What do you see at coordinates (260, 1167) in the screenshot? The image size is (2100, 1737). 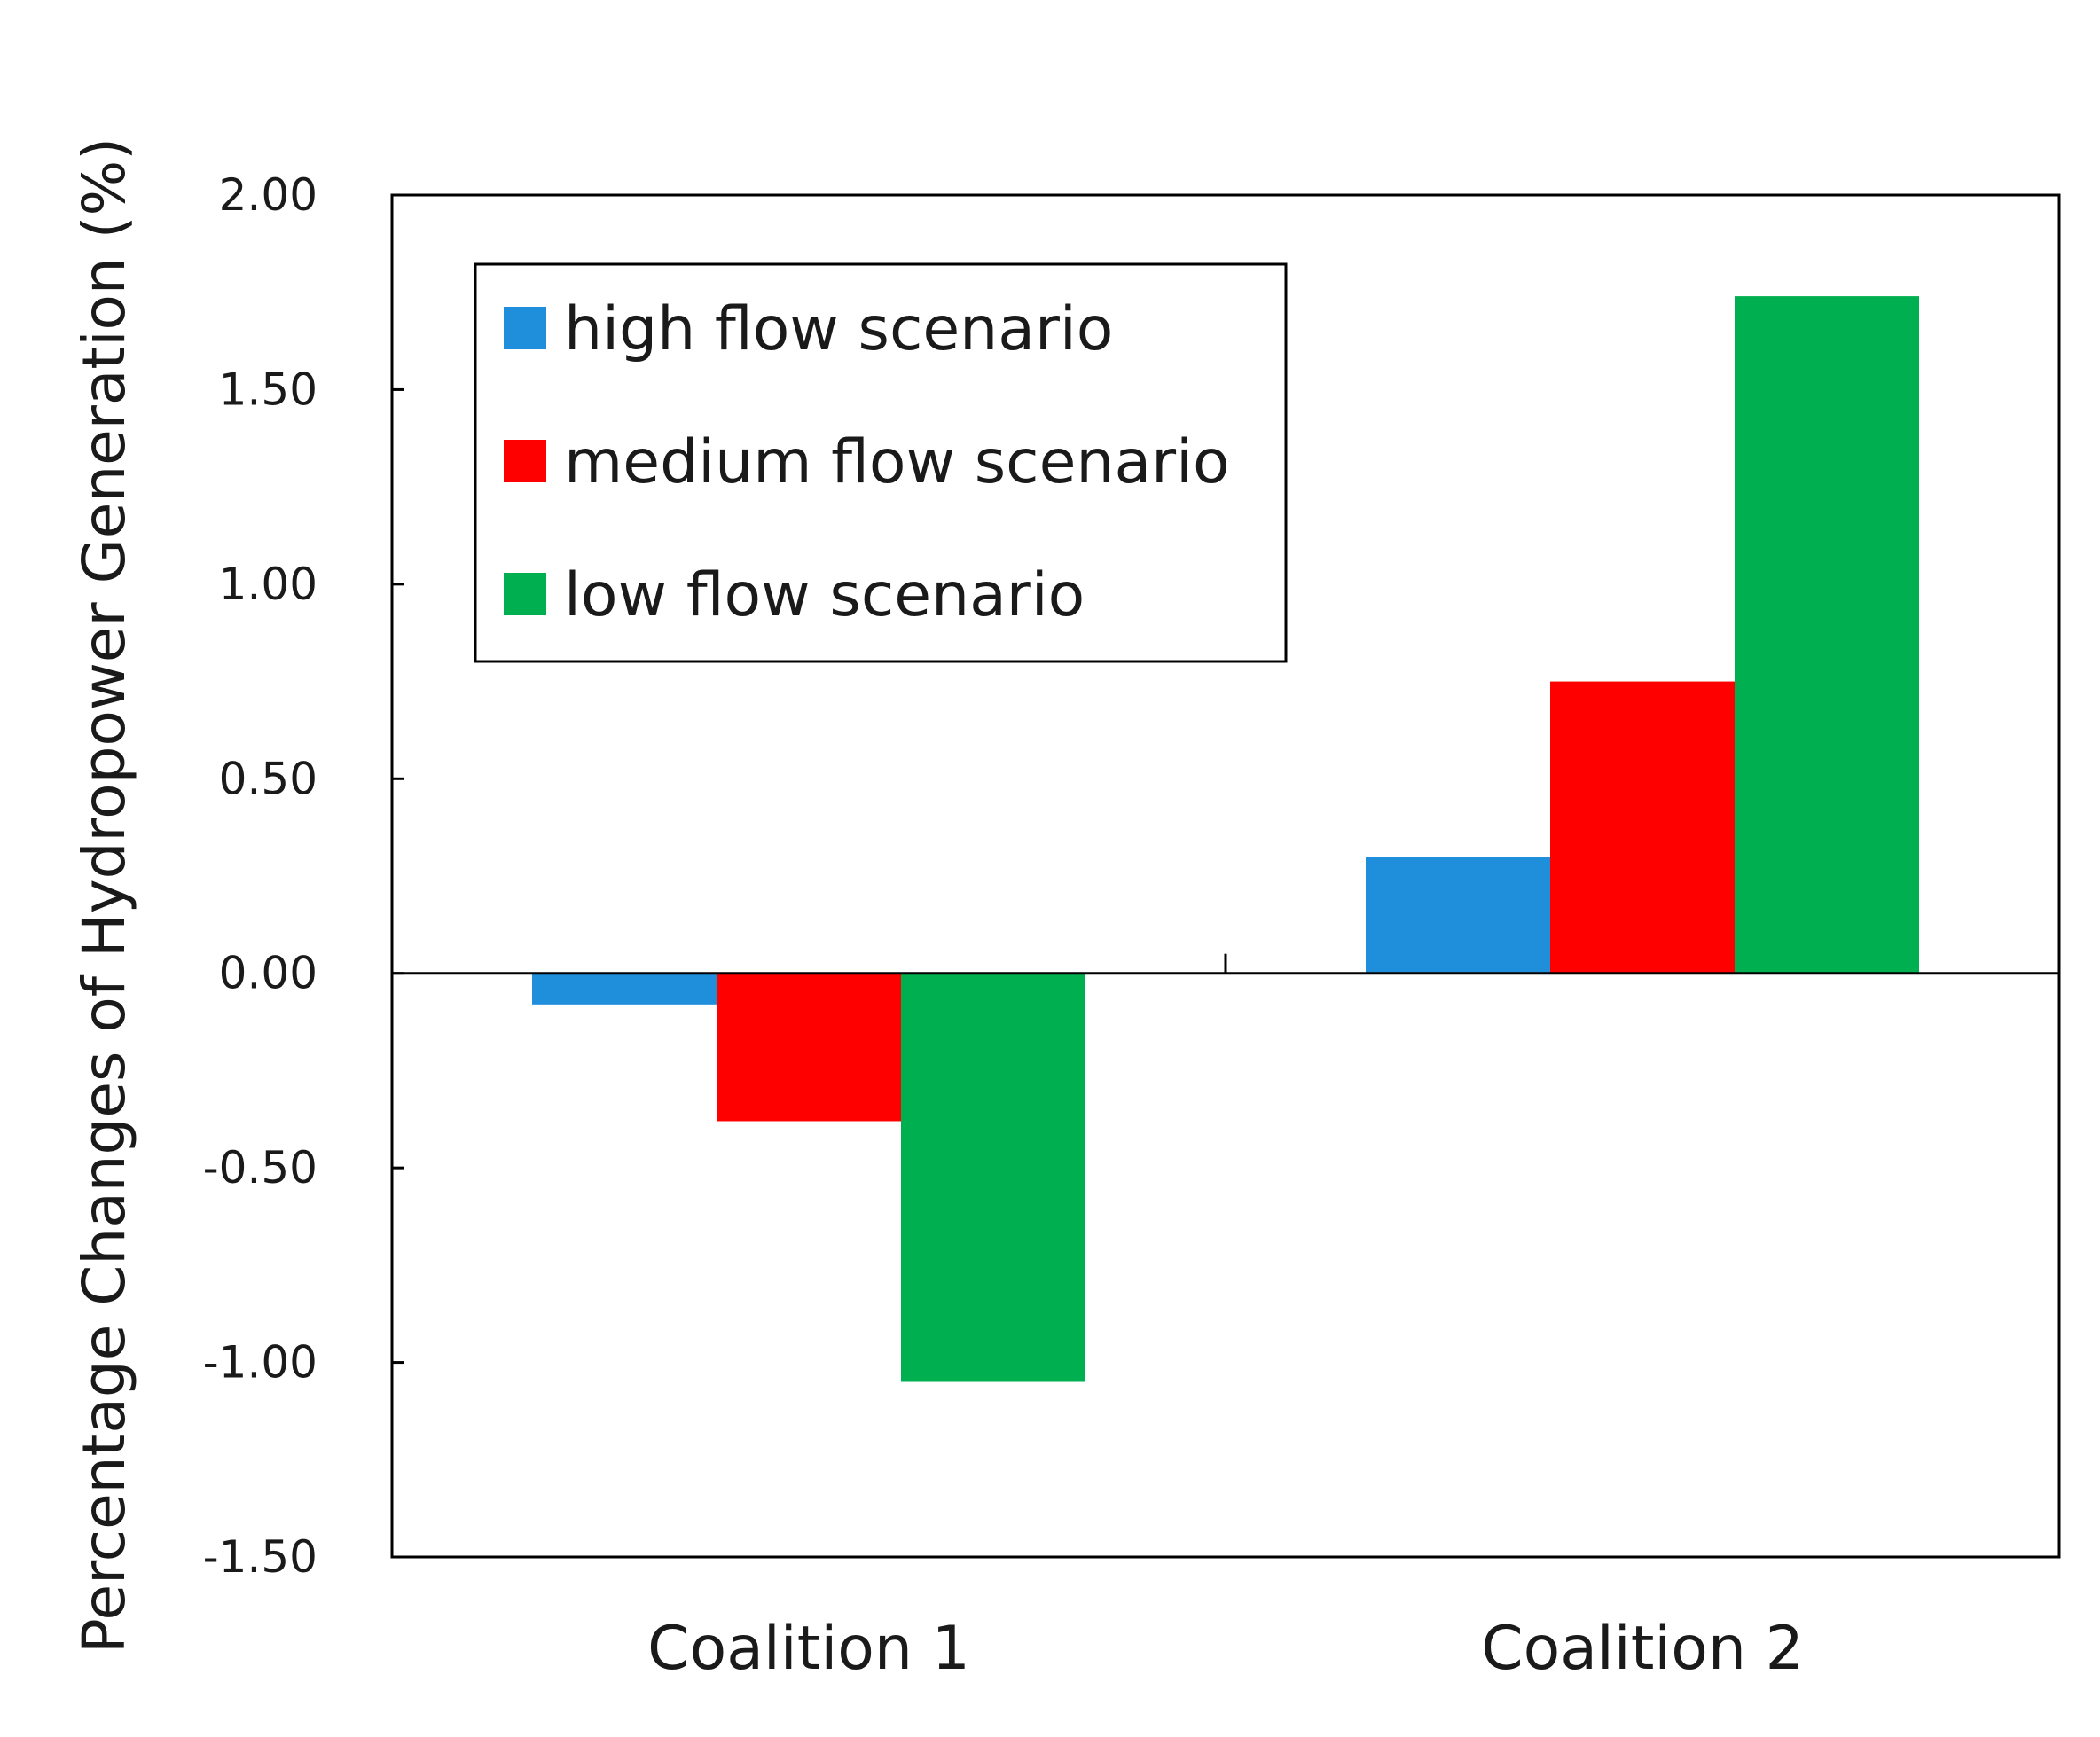 I see `y-tick-label: -0.50` at bounding box center [260, 1167].